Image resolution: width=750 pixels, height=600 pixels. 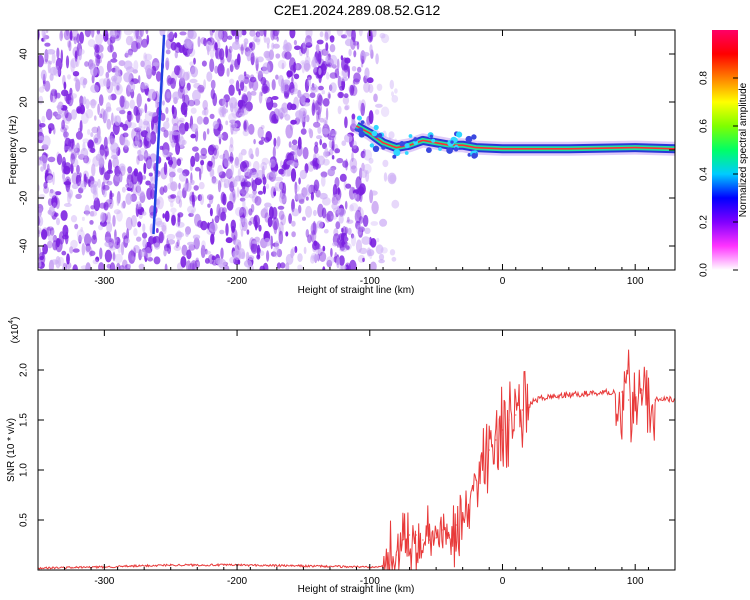 I want to click on colorbar-tick-label: 0.8, so click(x=704, y=78).